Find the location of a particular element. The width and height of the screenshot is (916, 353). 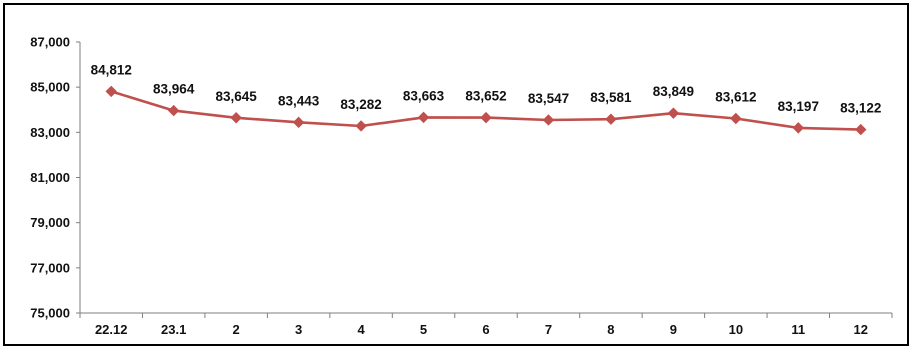

x-tick-label: 10 is located at coordinates (736, 329).